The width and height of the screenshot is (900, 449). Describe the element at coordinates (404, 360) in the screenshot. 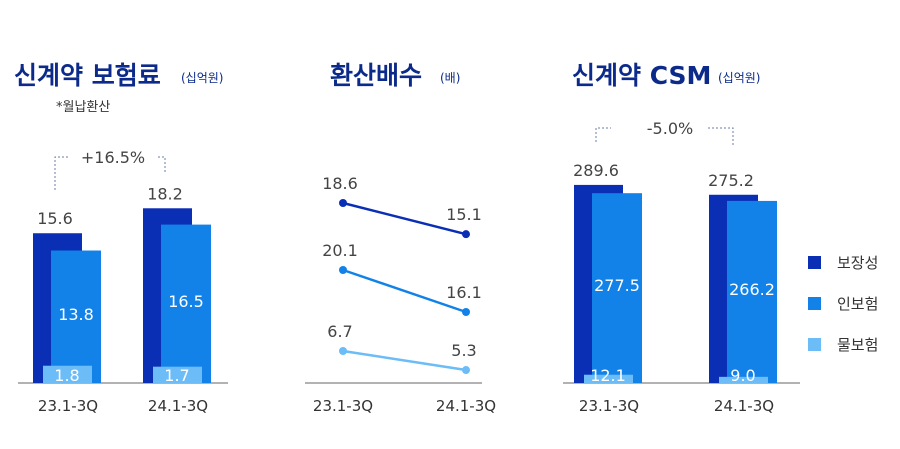

I see `line-물보험` at that location.